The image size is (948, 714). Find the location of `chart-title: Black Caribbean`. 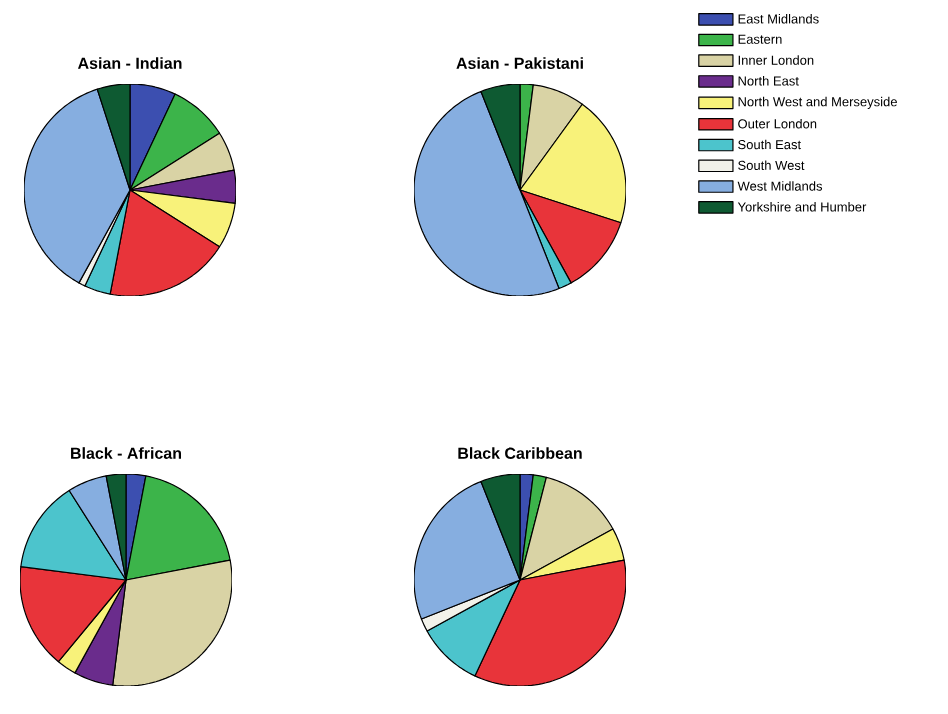

chart-title: Black Caribbean is located at coordinates (520, 453).